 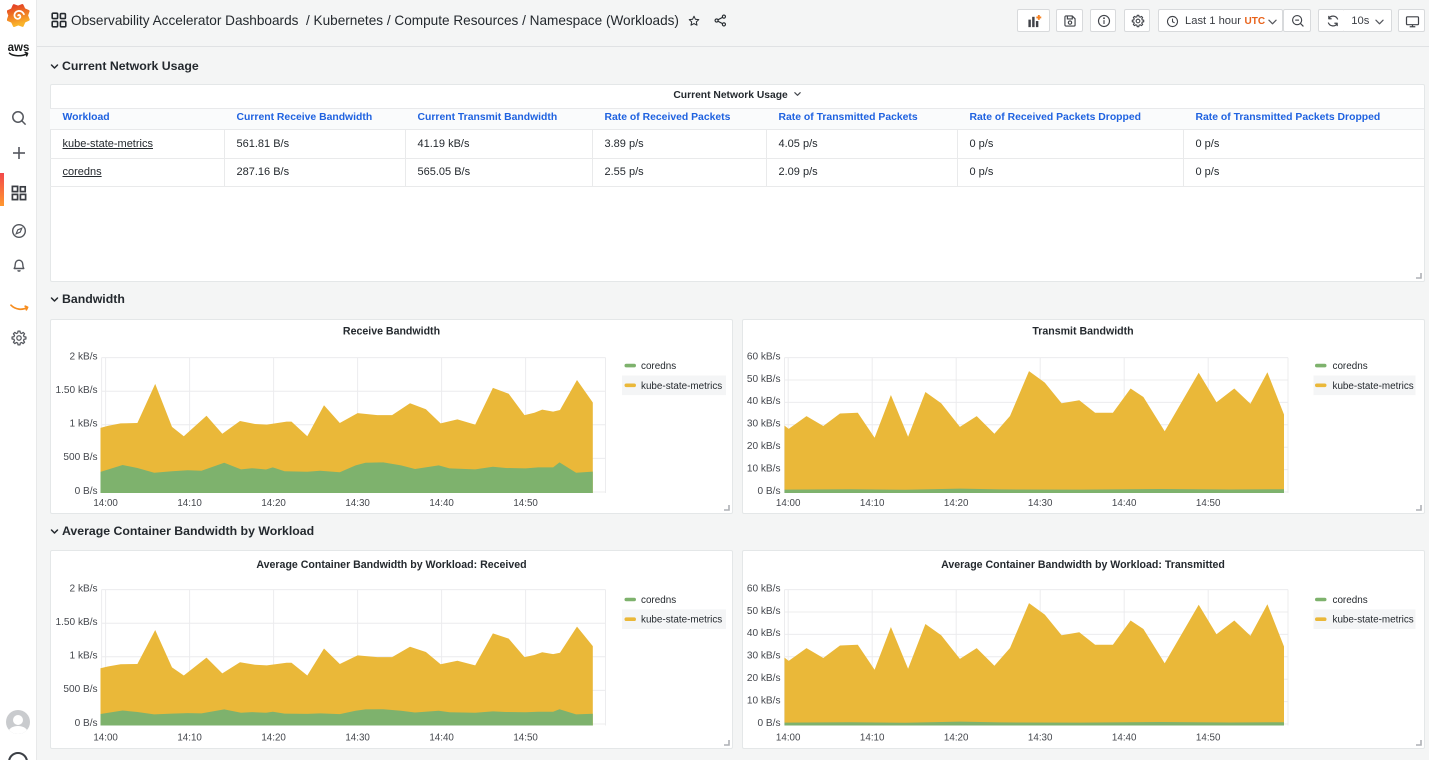 What do you see at coordinates (18, 48) in the screenshot?
I see `svg-text: aws` at bounding box center [18, 48].